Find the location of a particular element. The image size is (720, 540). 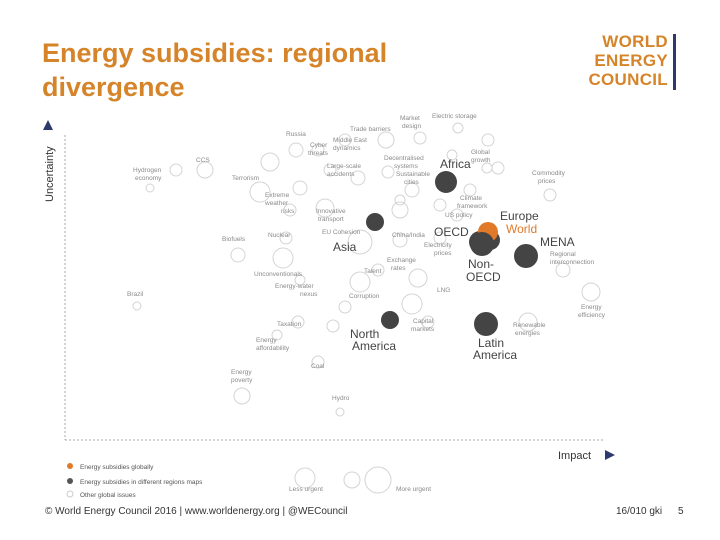

world-energy-council-logo: WORLD ENERGY COUNCIL is located at coordinates (636, 61).